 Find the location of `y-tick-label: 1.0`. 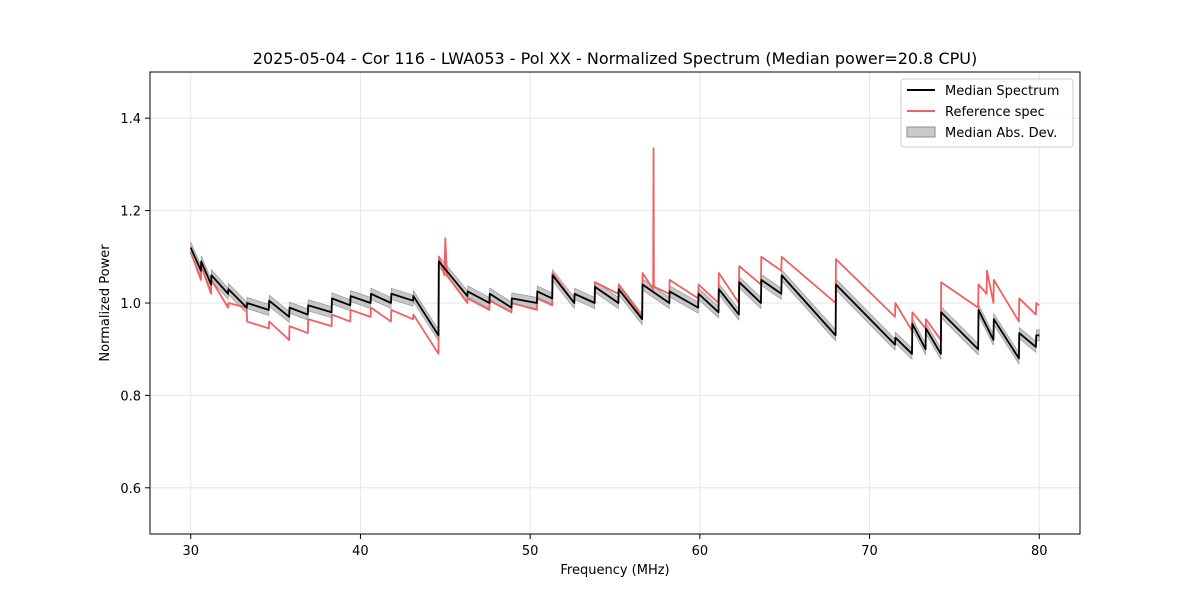

y-tick-label: 1.0 is located at coordinates (130, 304).